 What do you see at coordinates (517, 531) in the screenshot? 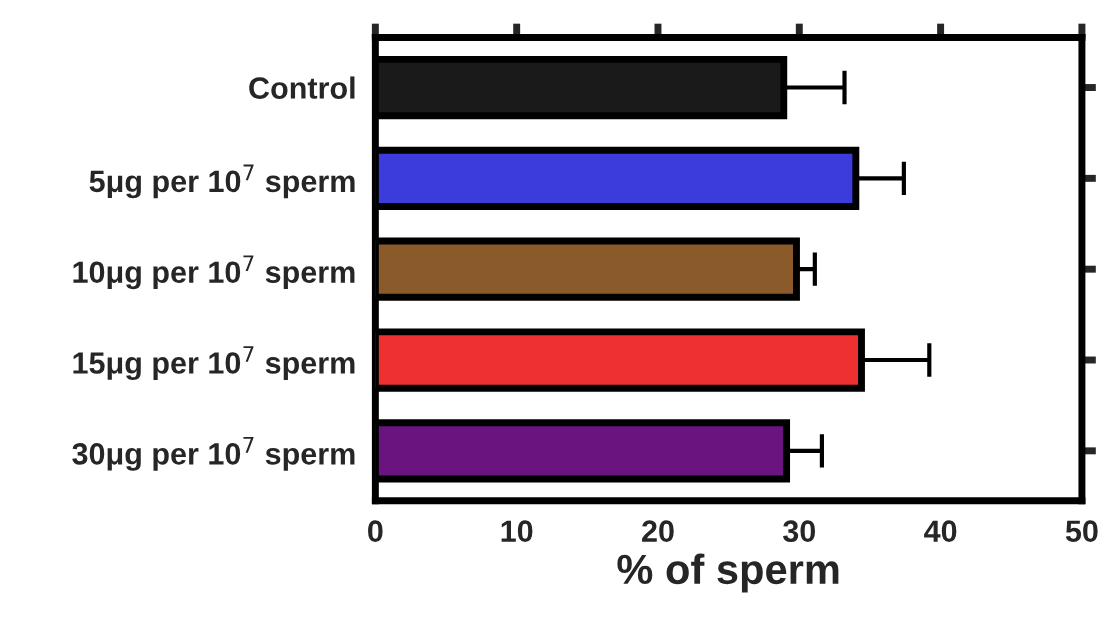
I see `x-tick-label: 10` at bounding box center [517, 531].